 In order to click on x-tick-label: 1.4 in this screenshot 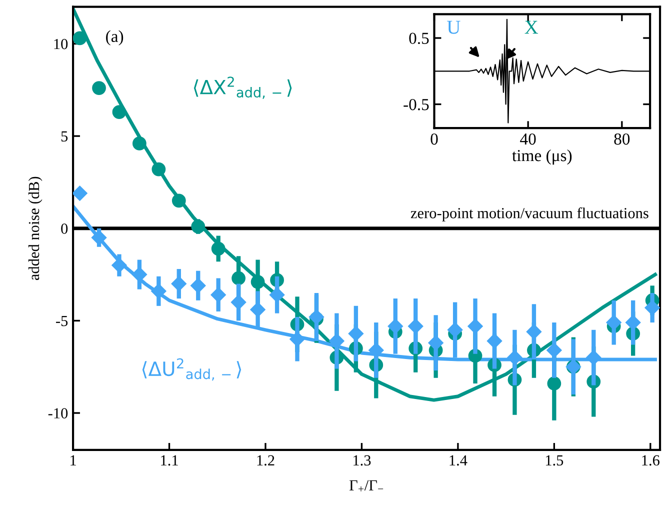, I will do `click(459, 460)`.